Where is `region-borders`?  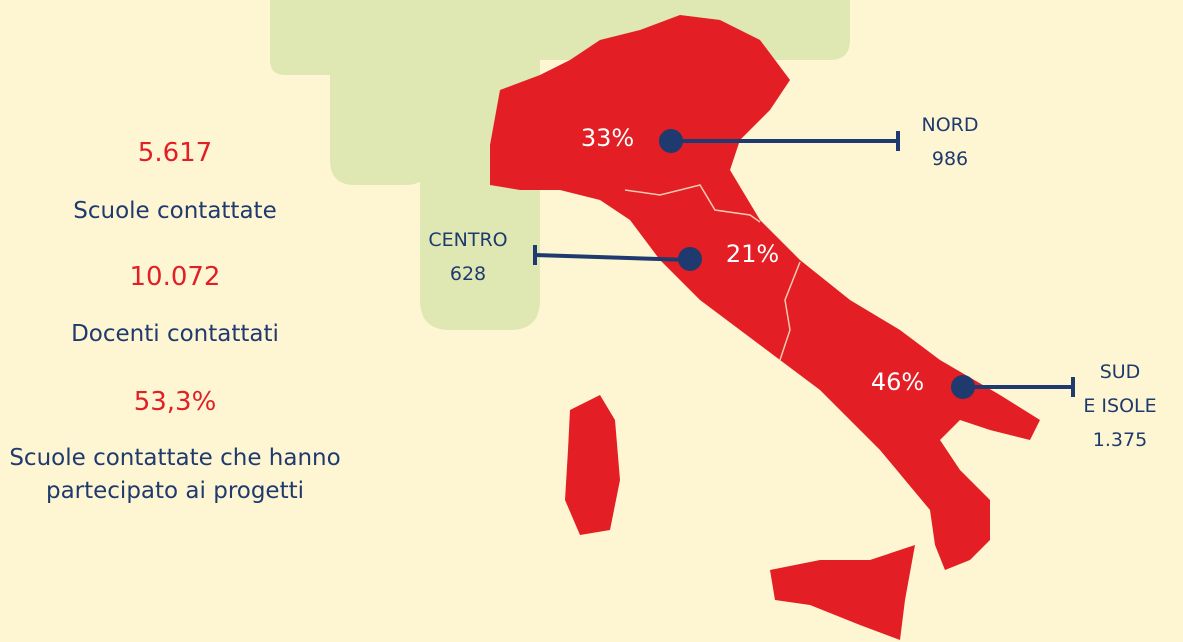
region-borders is located at coordinates (712, 272).